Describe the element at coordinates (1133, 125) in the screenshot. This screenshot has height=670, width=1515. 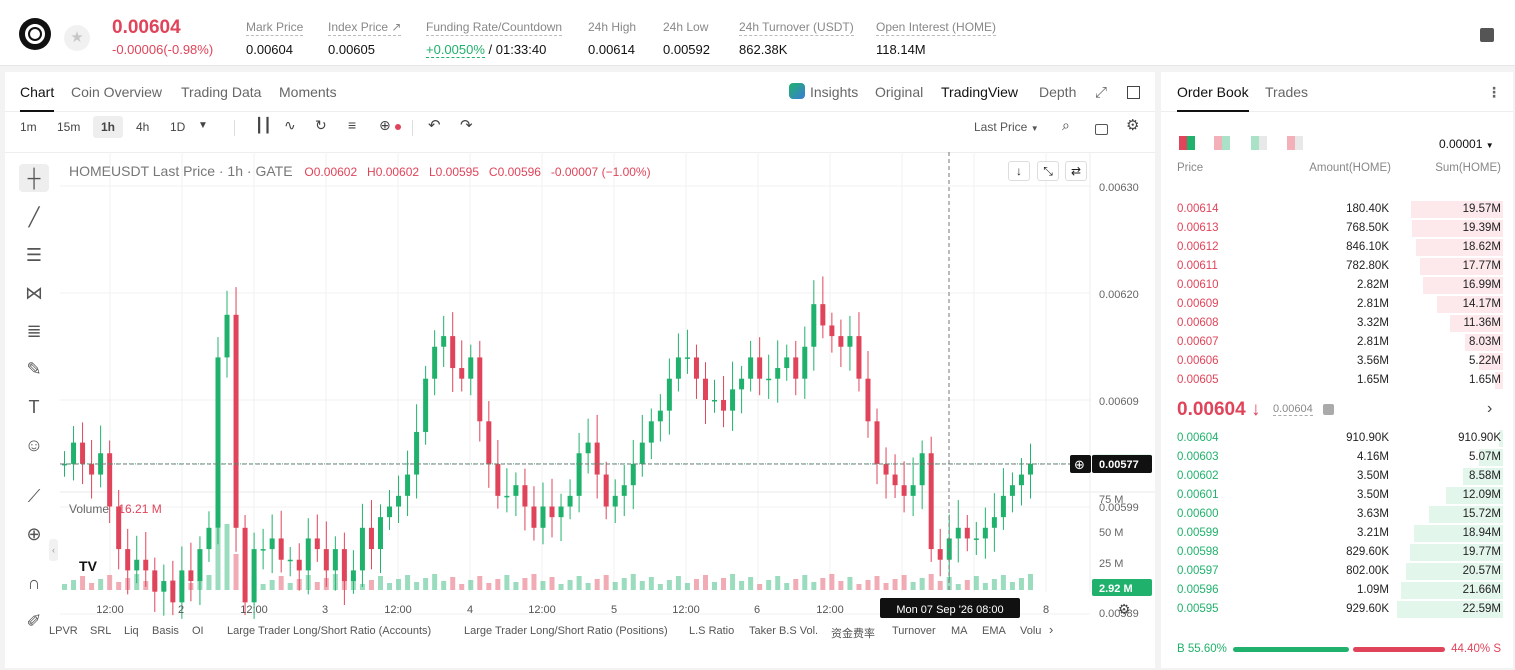
I see `settings-gear-icon: ⚙` at that location.